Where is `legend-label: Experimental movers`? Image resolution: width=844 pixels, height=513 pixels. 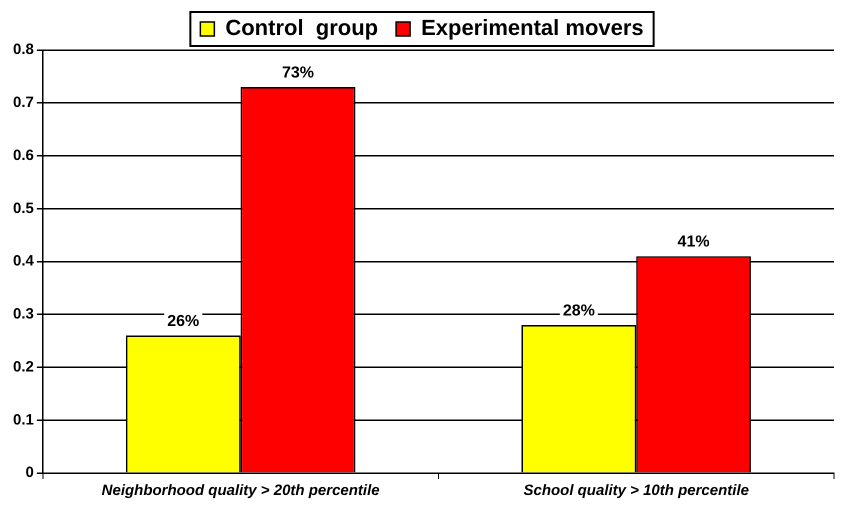
legend-label: Experimental movers is located at coordinates (532, 27).